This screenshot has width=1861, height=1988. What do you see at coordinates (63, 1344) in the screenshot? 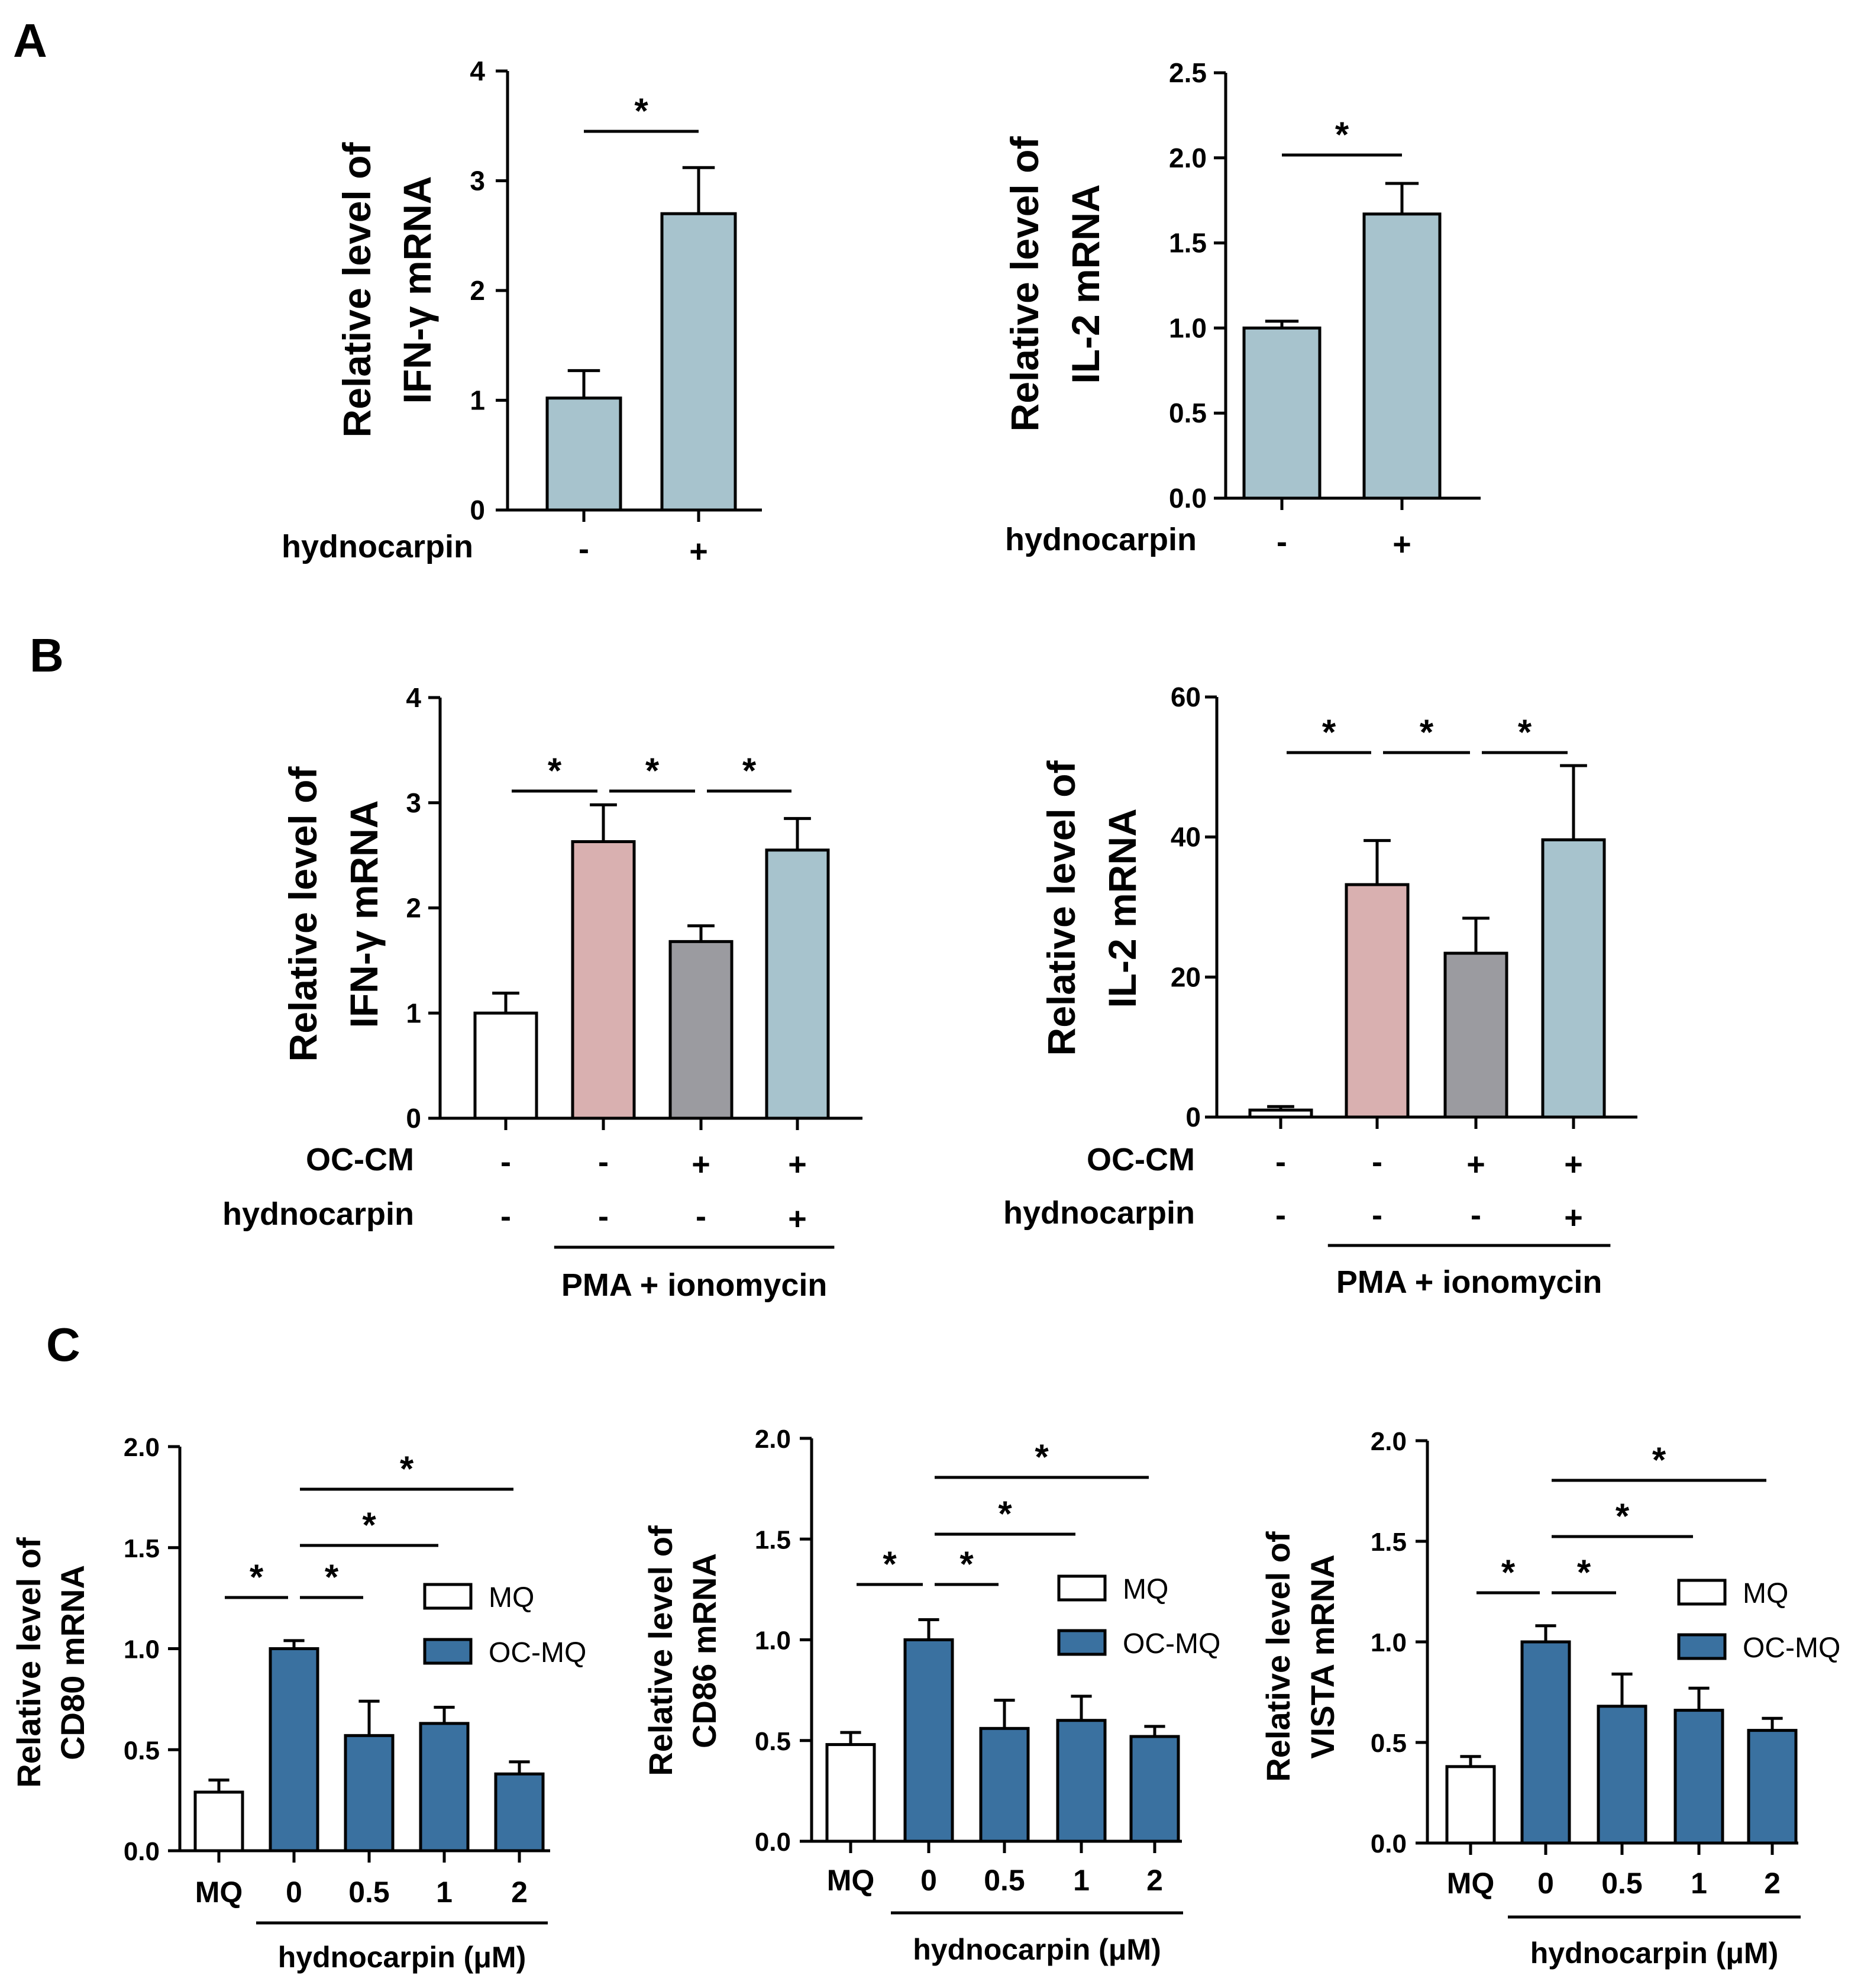
I see `panel-label-c: C` at bounding box center [63, 1344].